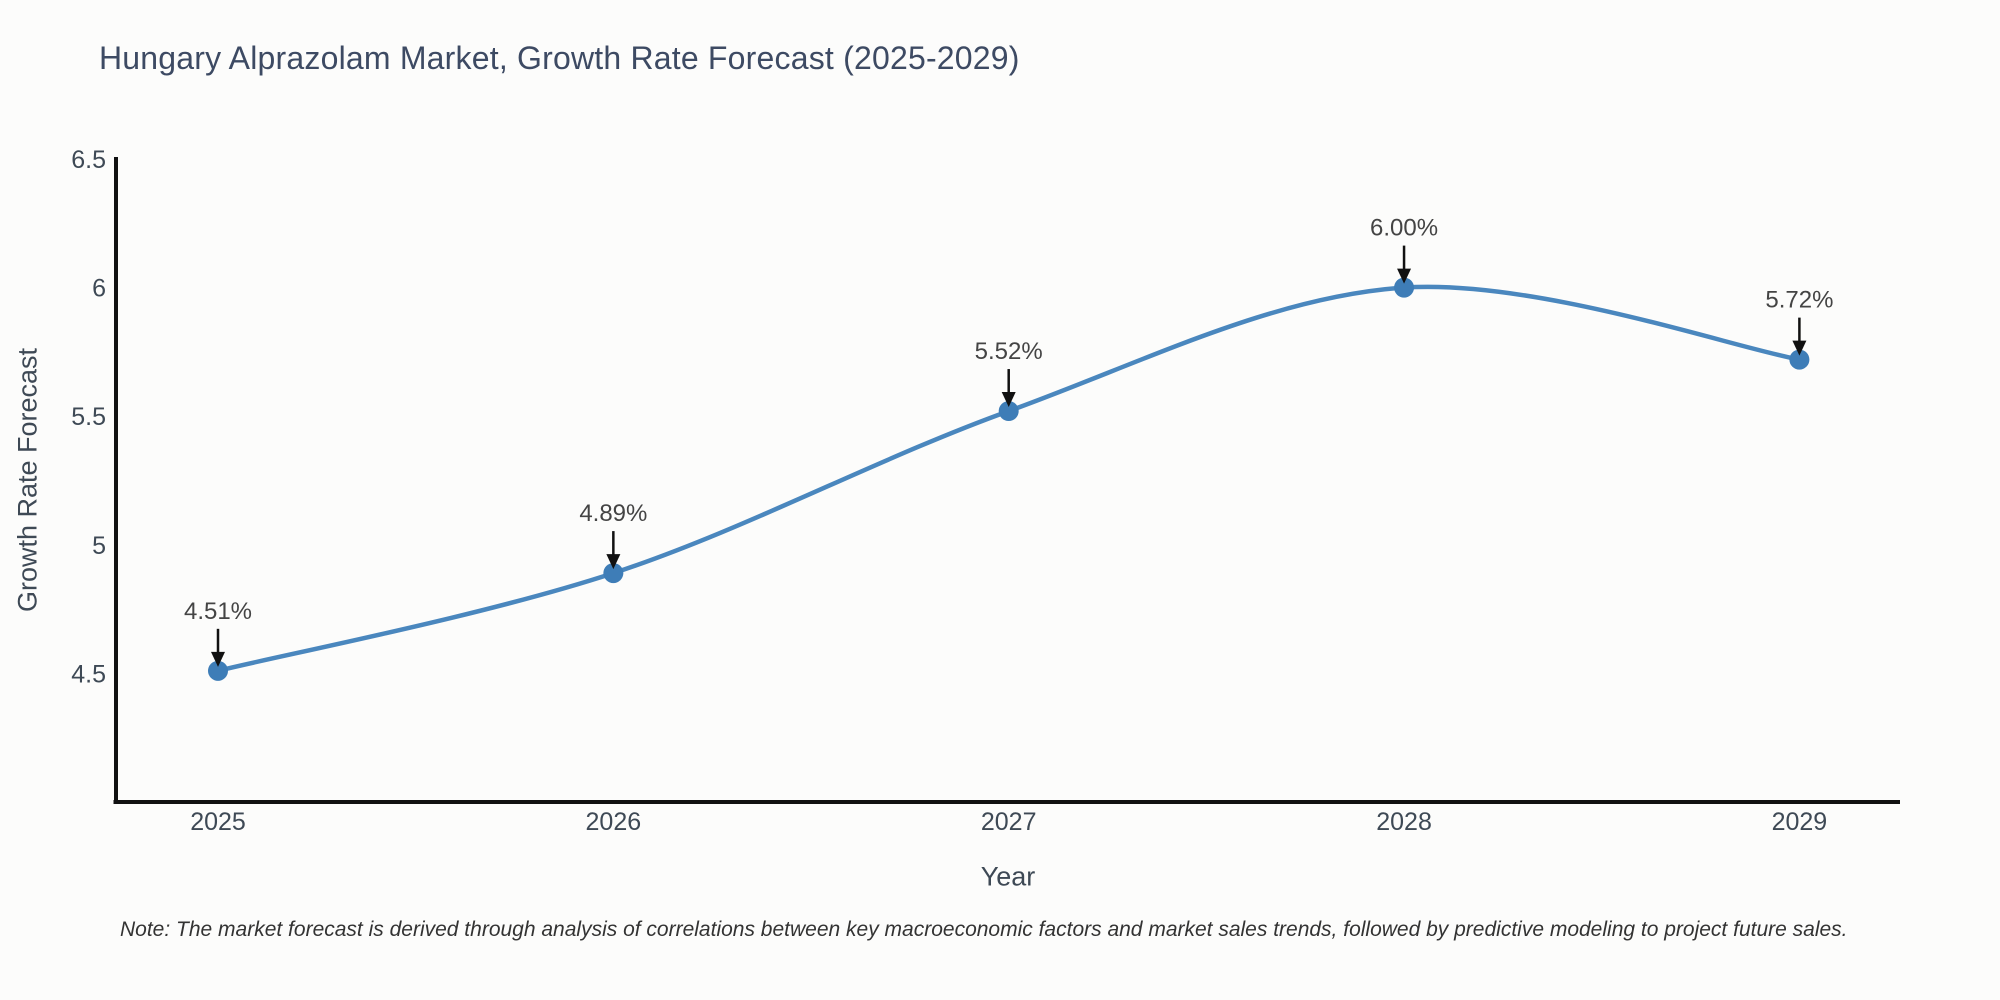 The image size is (2000, 1000). Describe the element at coordinates (88, 160) in the screenshot. I see `y-tick-label: 6.5` at that location.